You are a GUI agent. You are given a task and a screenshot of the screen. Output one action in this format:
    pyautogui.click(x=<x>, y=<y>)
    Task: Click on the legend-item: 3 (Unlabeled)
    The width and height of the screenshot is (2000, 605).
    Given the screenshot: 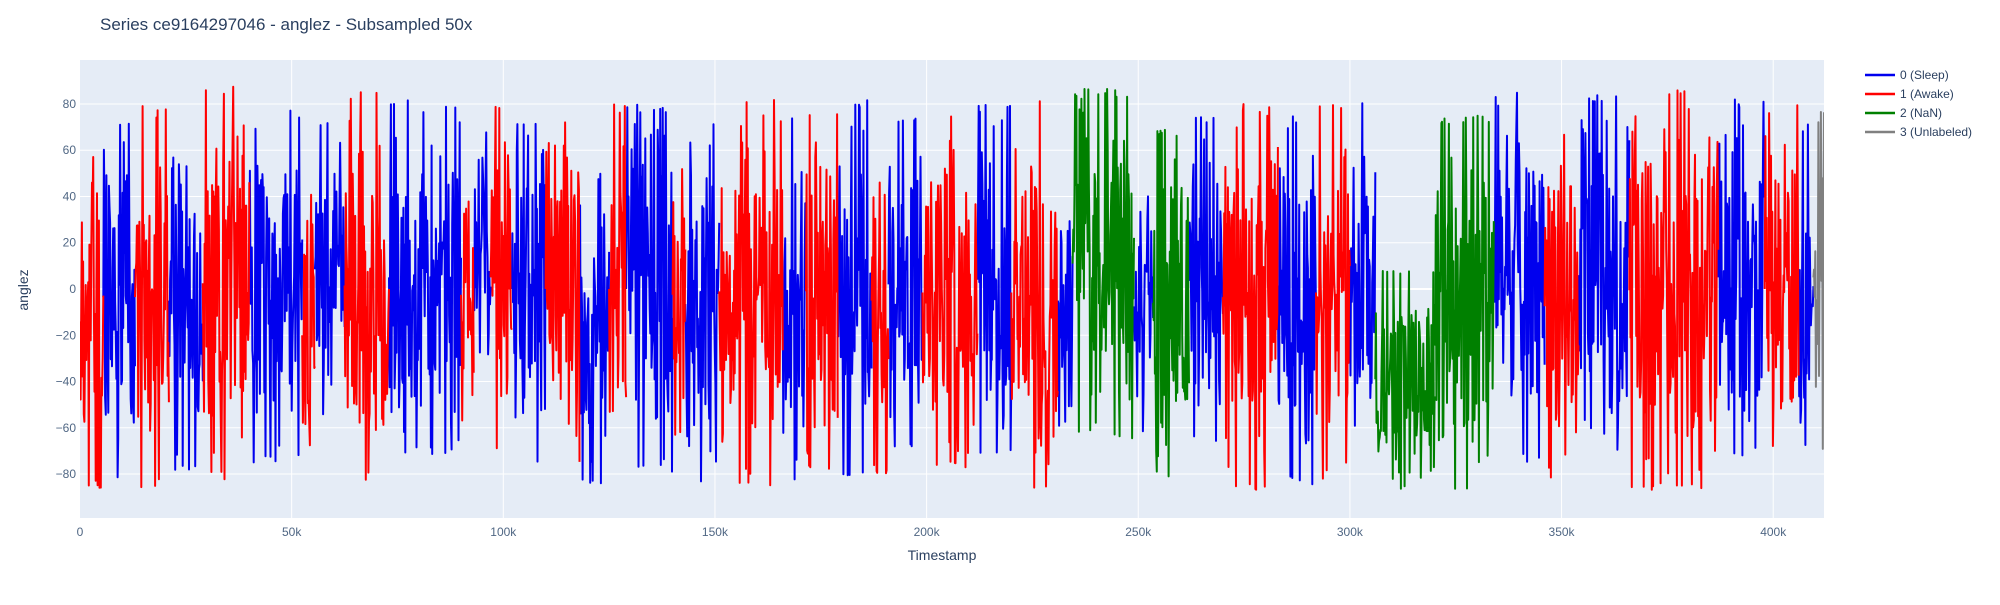 What is the action you would take?
    pyautogui.click(x=1918, y=132)
    